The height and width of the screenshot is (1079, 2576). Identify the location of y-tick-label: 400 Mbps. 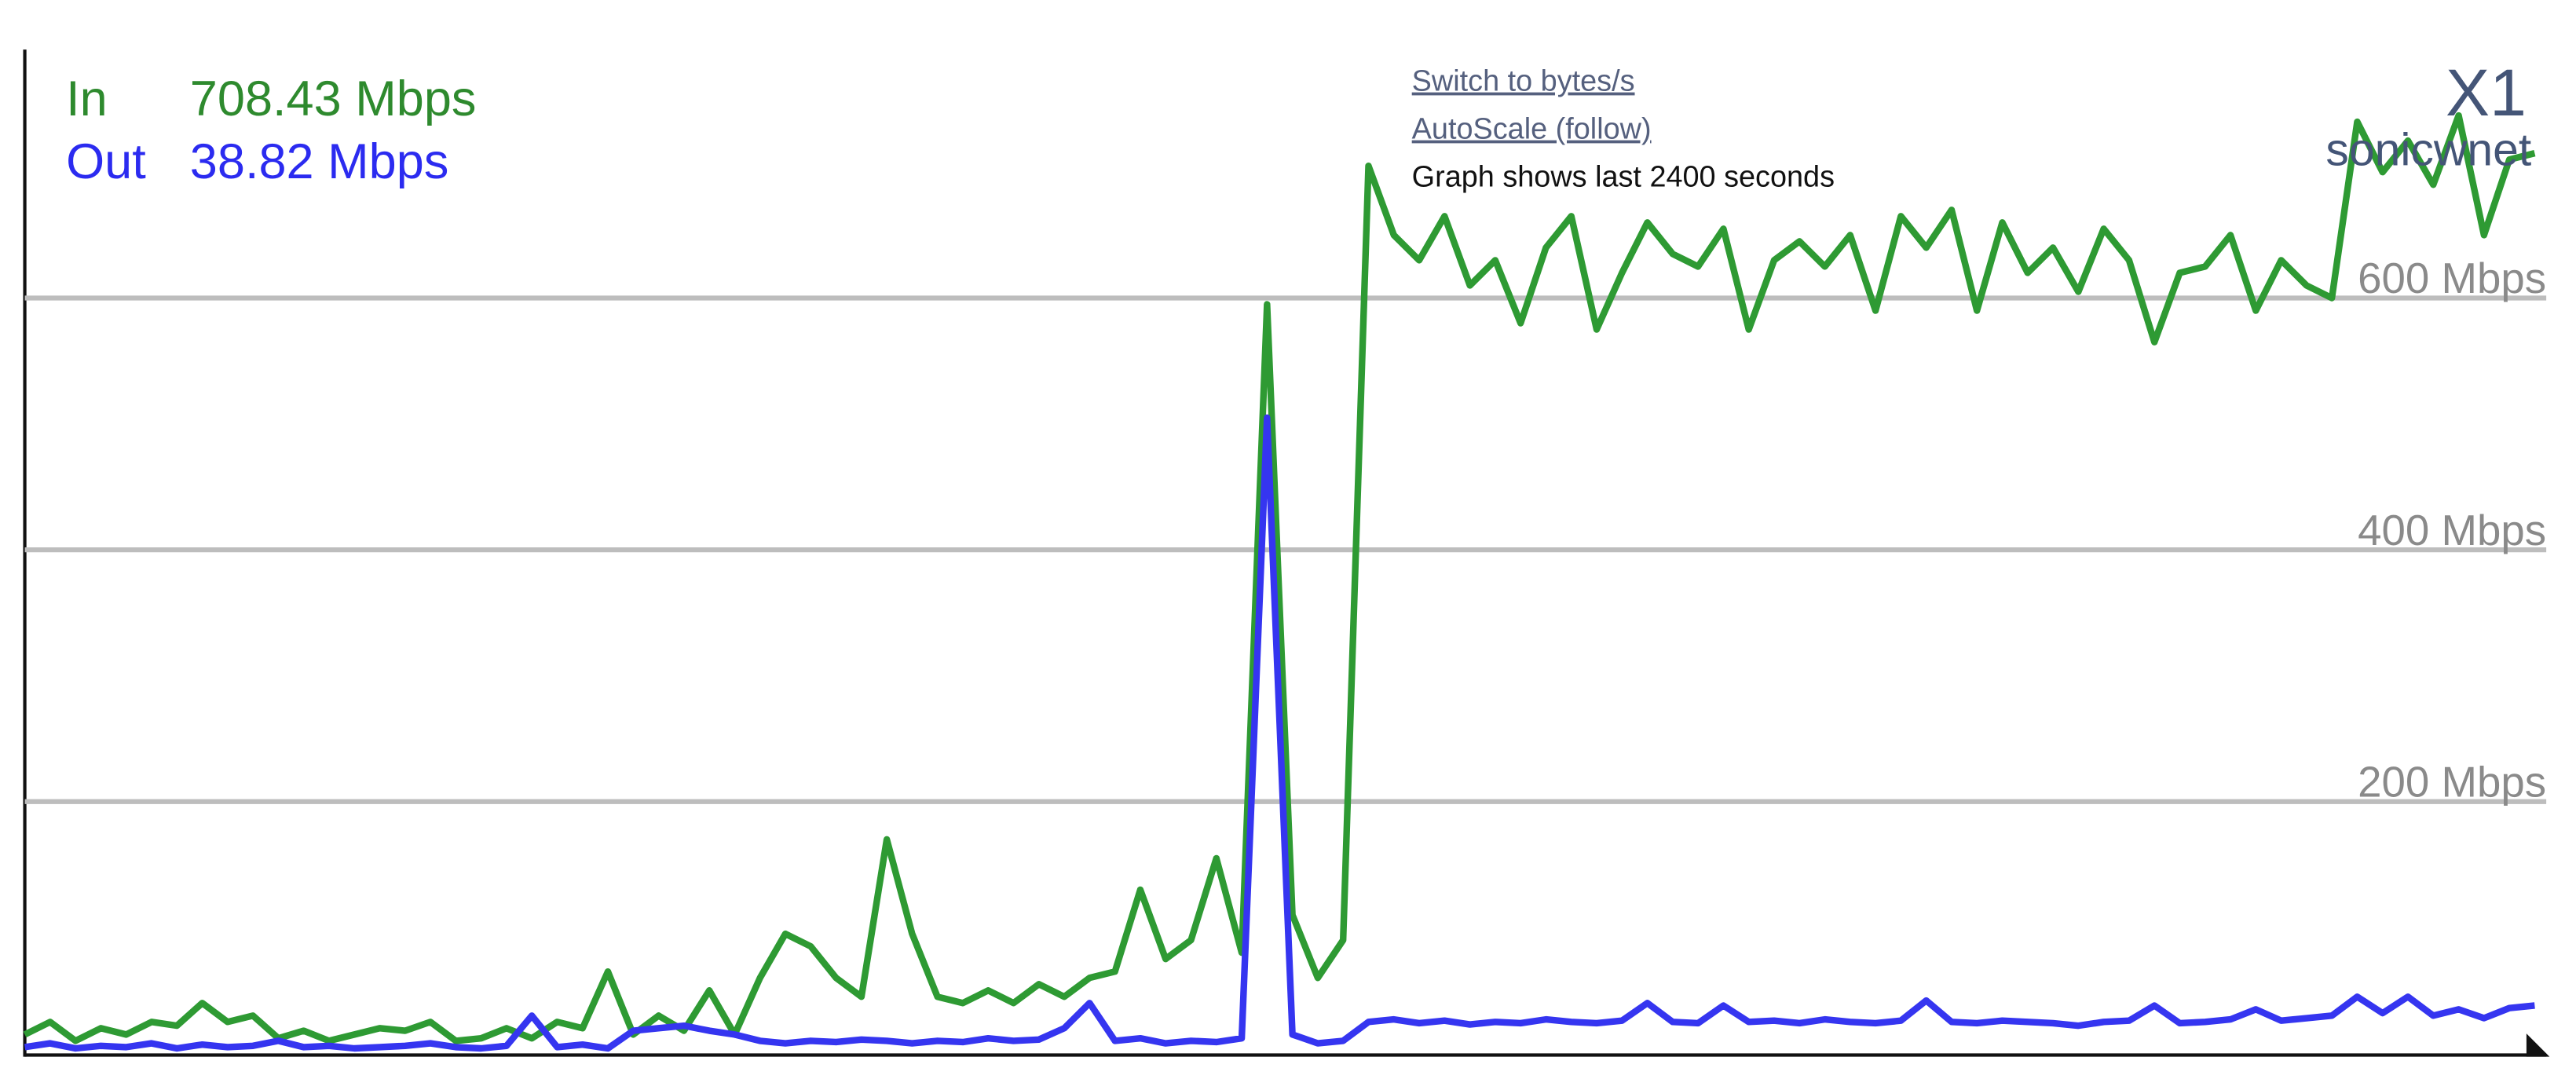
(2452, 530).